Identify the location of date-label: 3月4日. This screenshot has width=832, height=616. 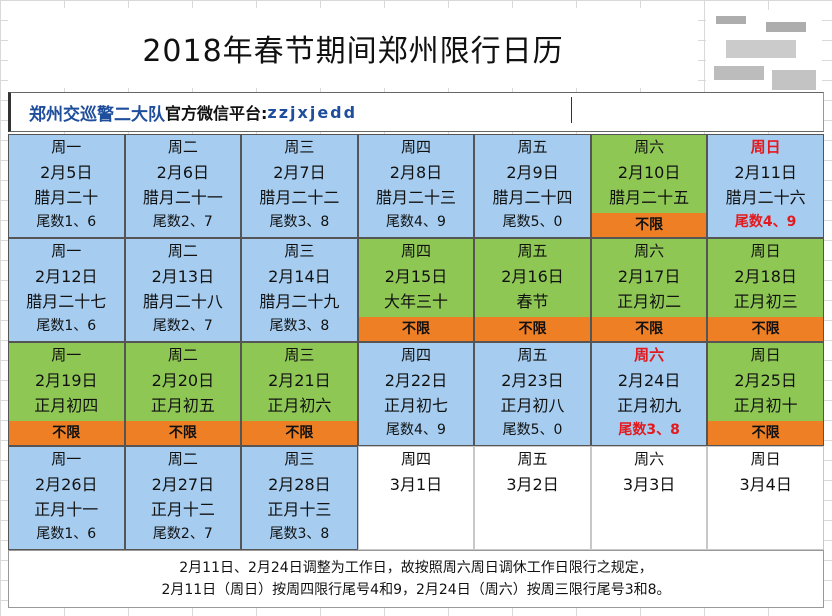
(765, 484).